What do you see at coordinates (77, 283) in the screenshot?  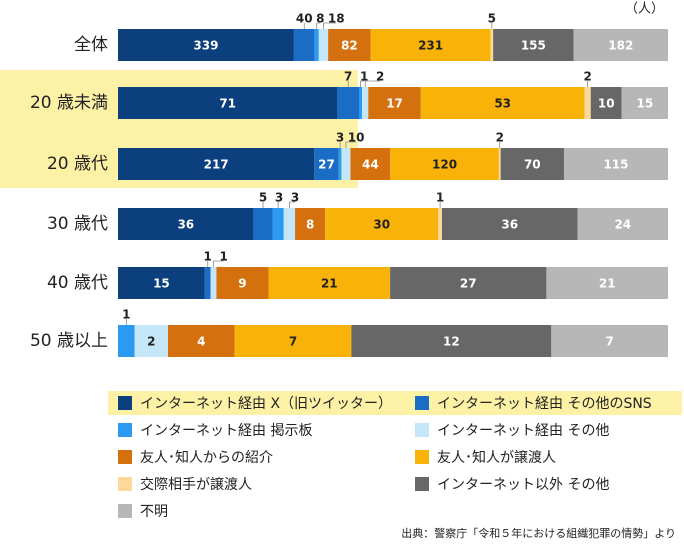 I see `category-label: 40 歳代` at bounding box center [77, 283].